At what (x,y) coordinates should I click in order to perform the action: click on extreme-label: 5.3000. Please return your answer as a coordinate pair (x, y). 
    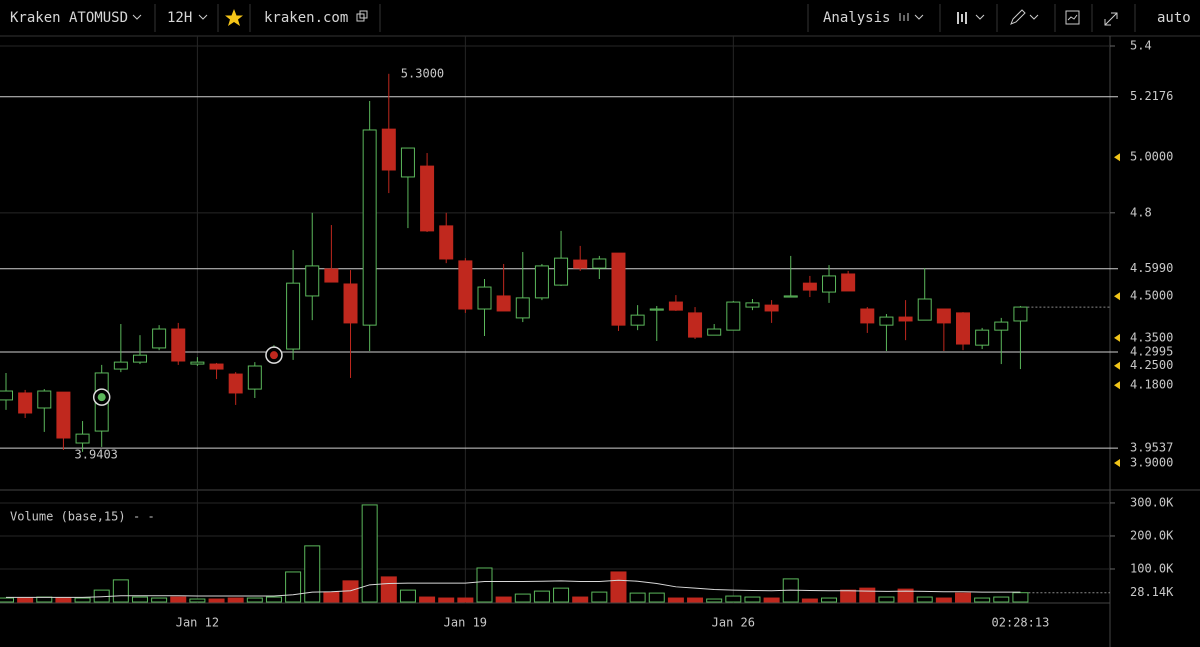
    Looking at the image, I should click on (422, 73).